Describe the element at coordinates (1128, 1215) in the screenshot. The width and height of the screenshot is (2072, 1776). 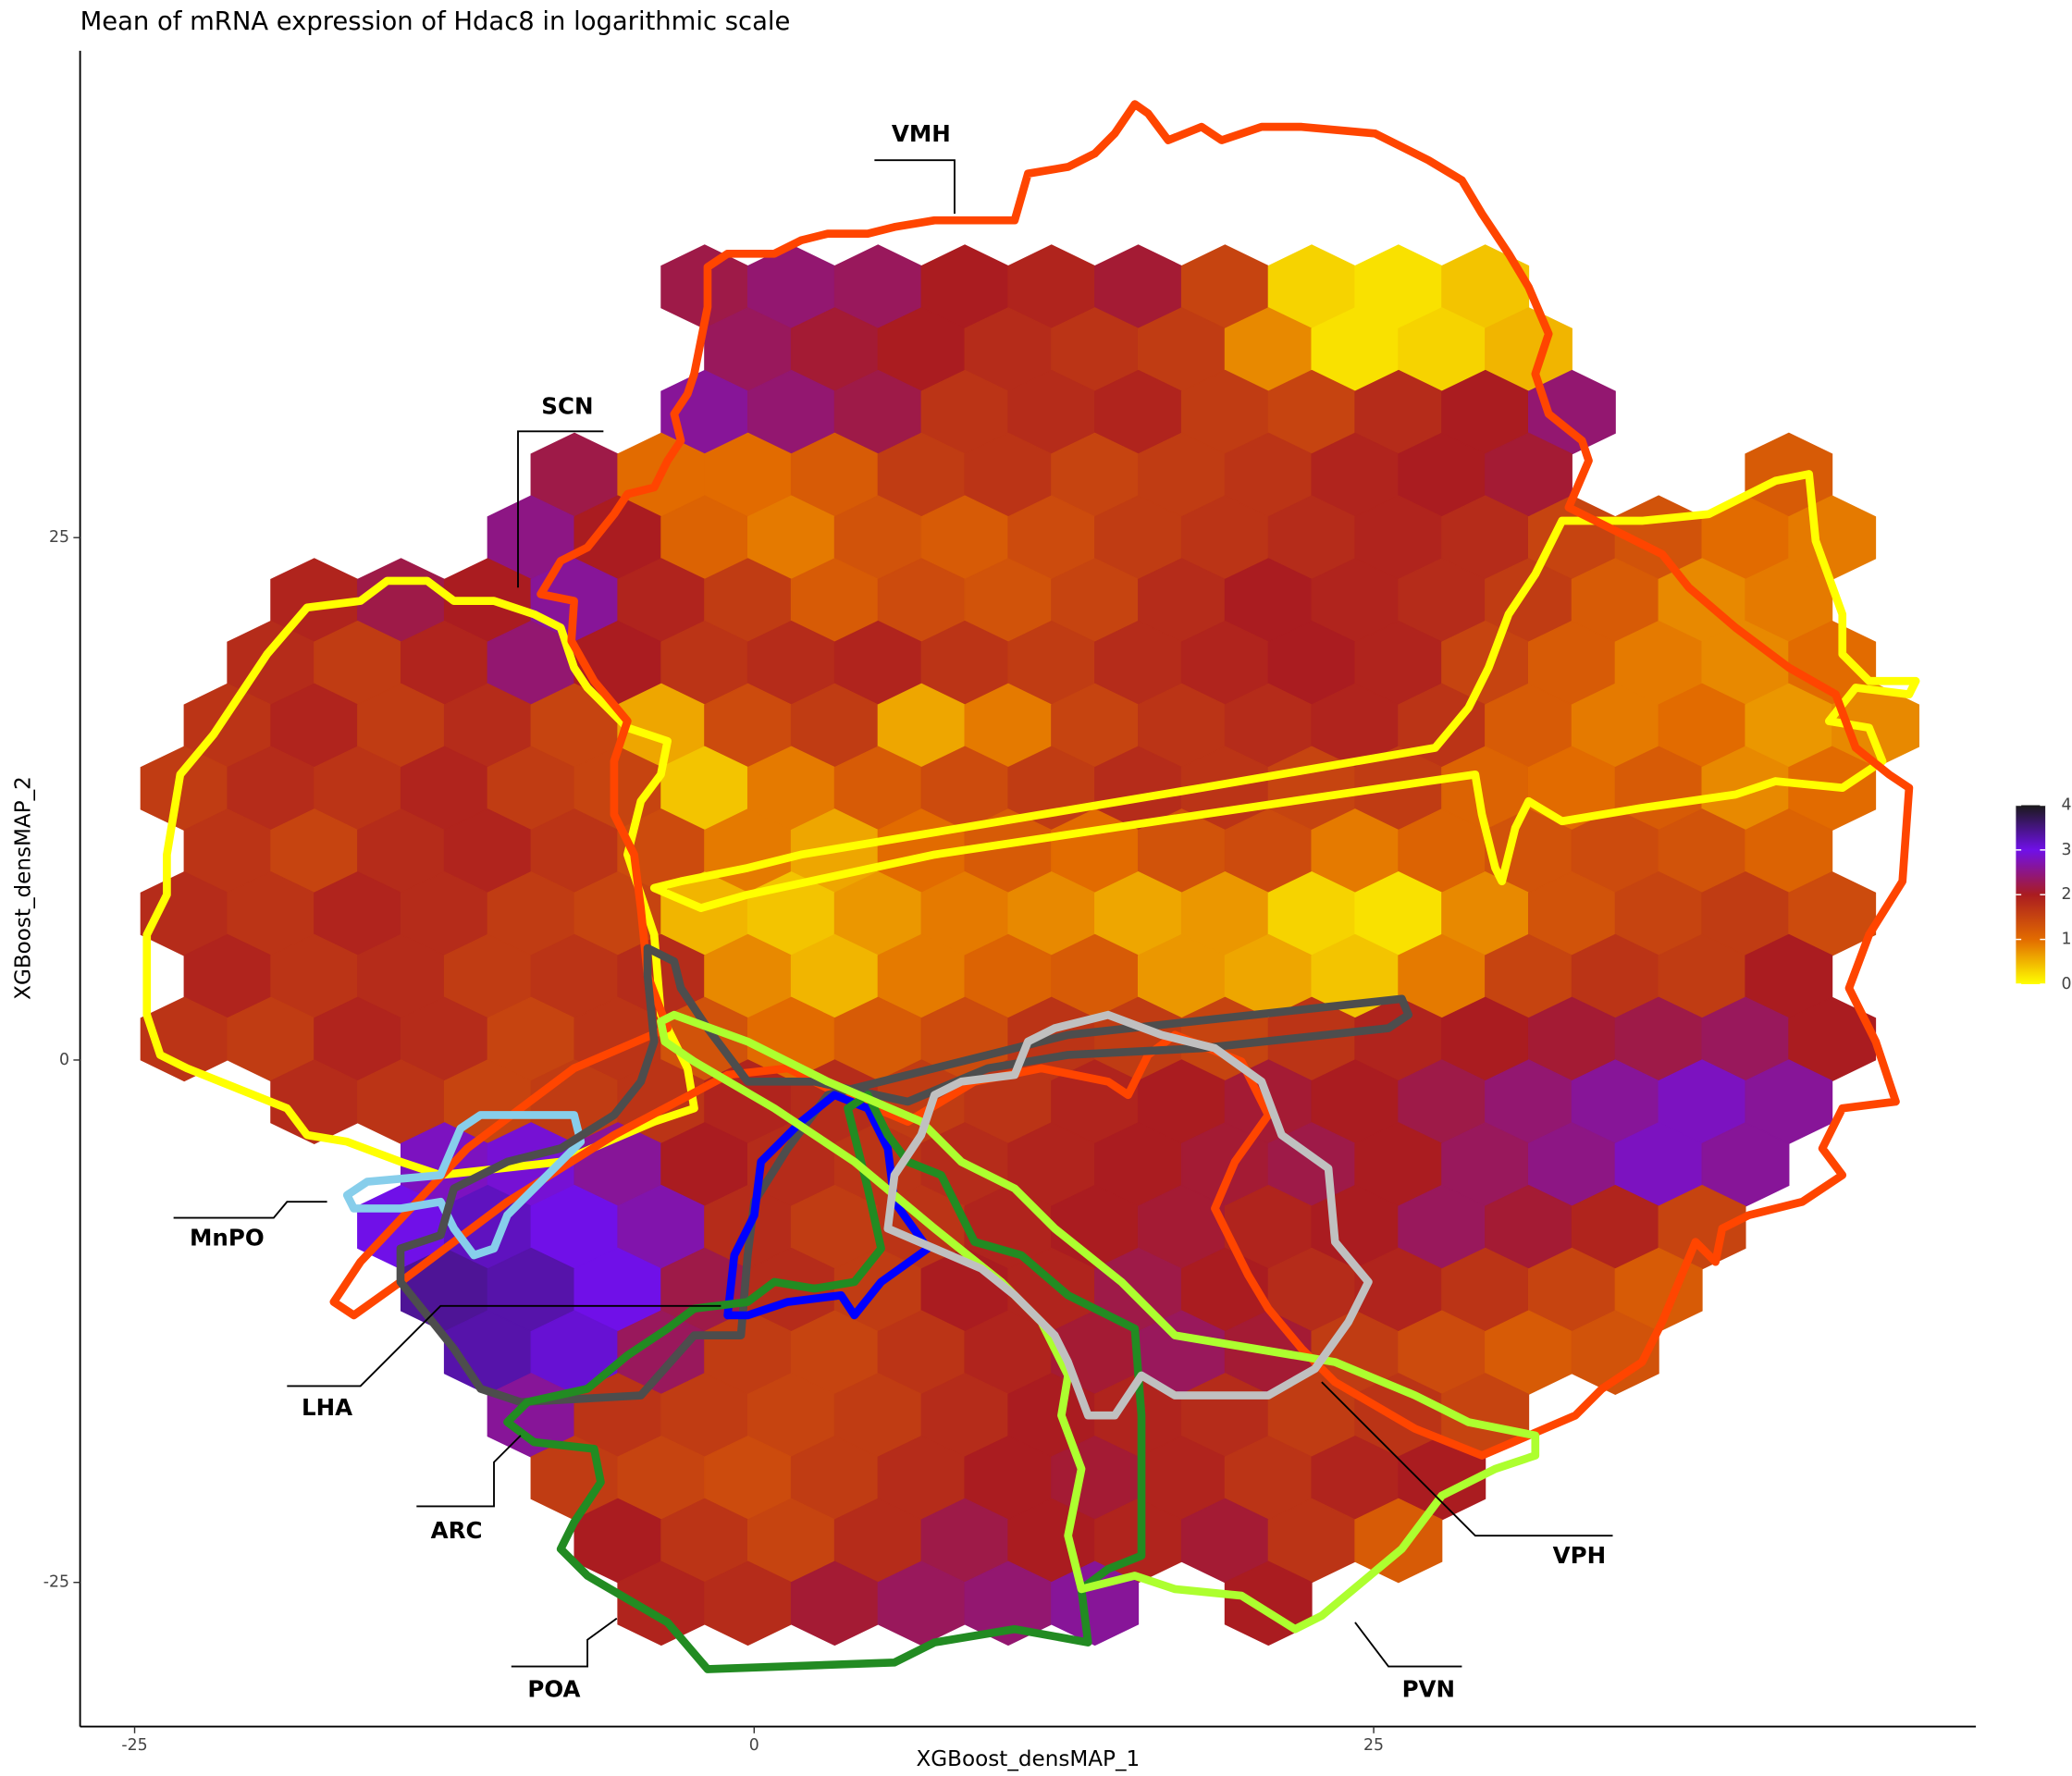
I see `contour-vph` at that location.